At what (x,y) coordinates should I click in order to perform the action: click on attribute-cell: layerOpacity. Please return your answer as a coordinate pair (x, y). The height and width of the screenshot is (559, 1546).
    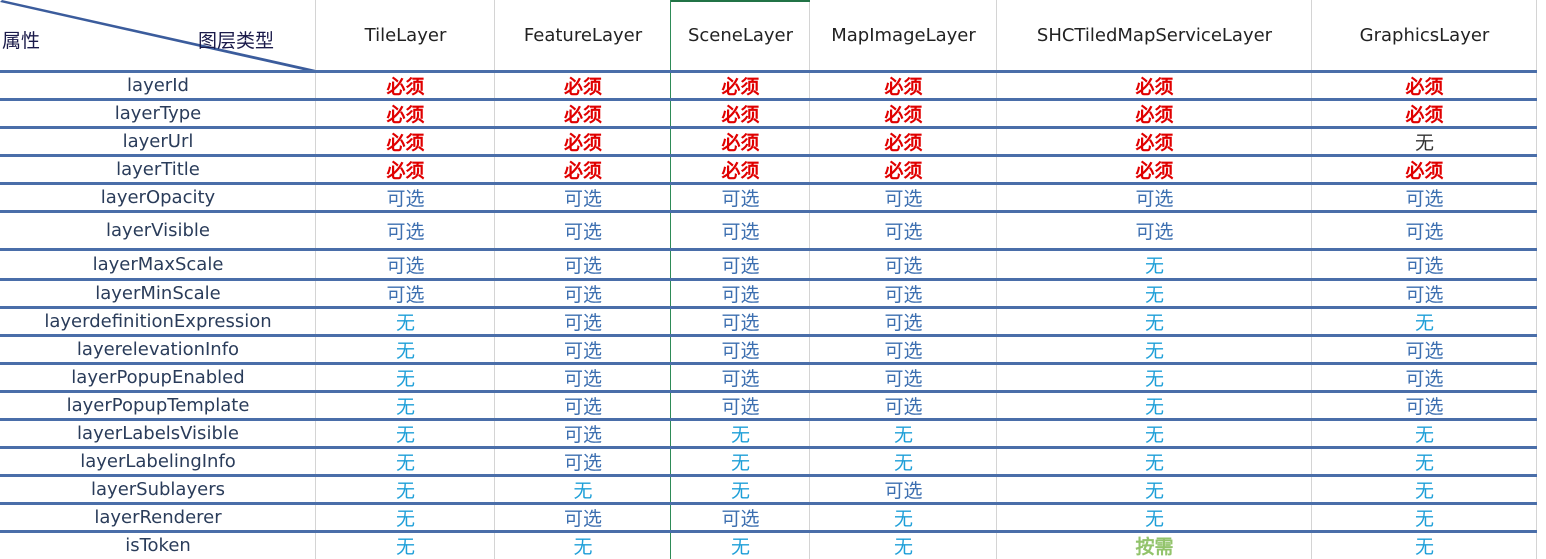
    Looking at the image, I should click on (158, 197).